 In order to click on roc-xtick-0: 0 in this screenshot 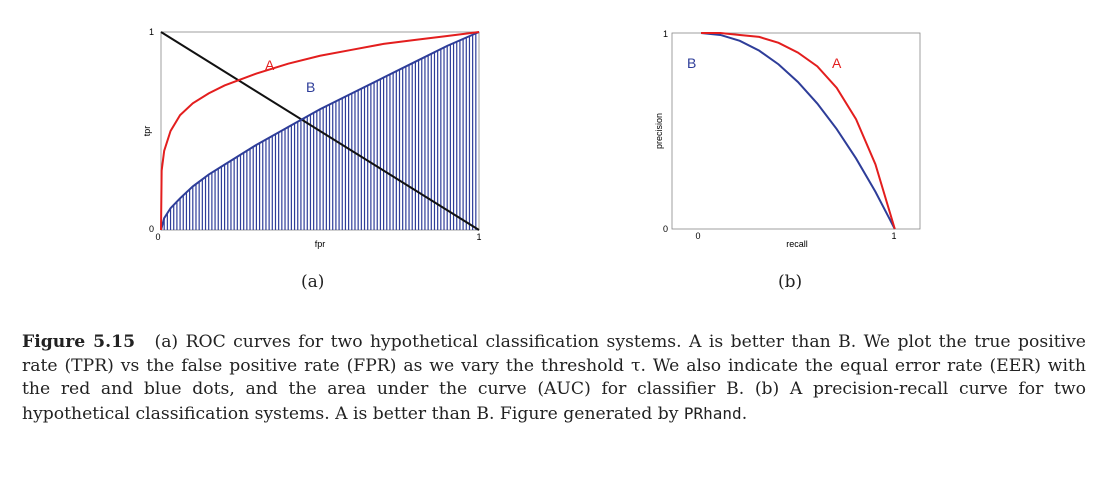, I will do `click(157, 237)`.